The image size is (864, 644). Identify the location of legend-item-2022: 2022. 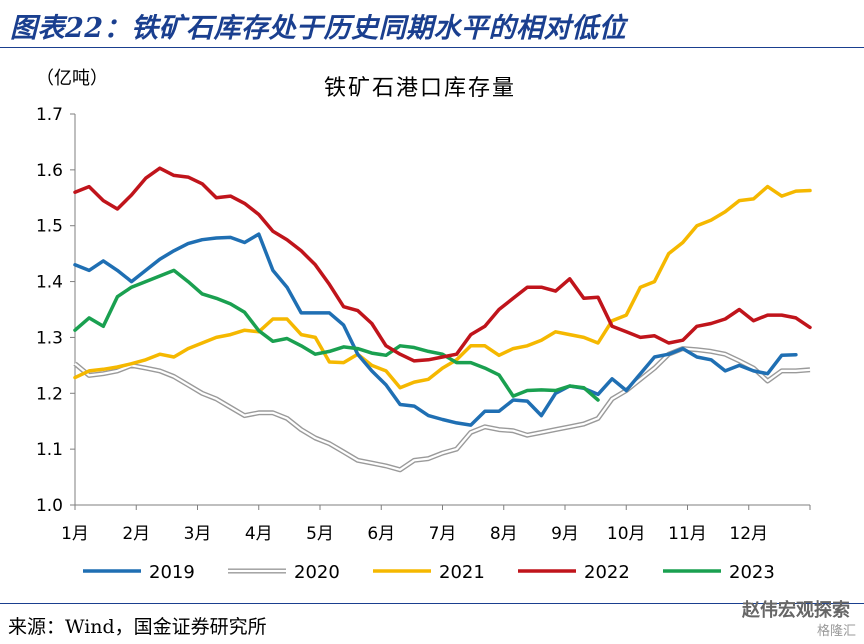
(574, 572).